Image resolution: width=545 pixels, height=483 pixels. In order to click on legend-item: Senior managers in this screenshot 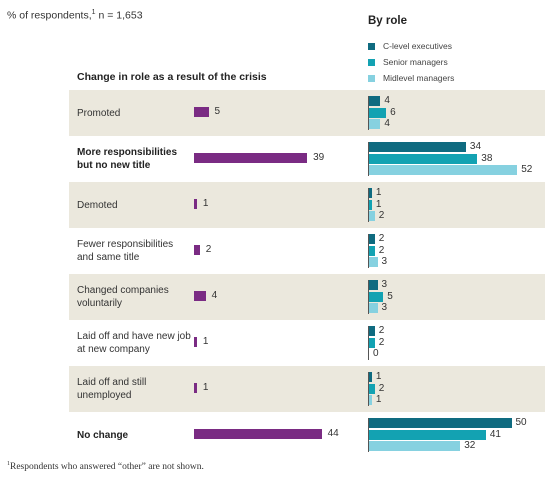, I will do `click(411, 62)`.